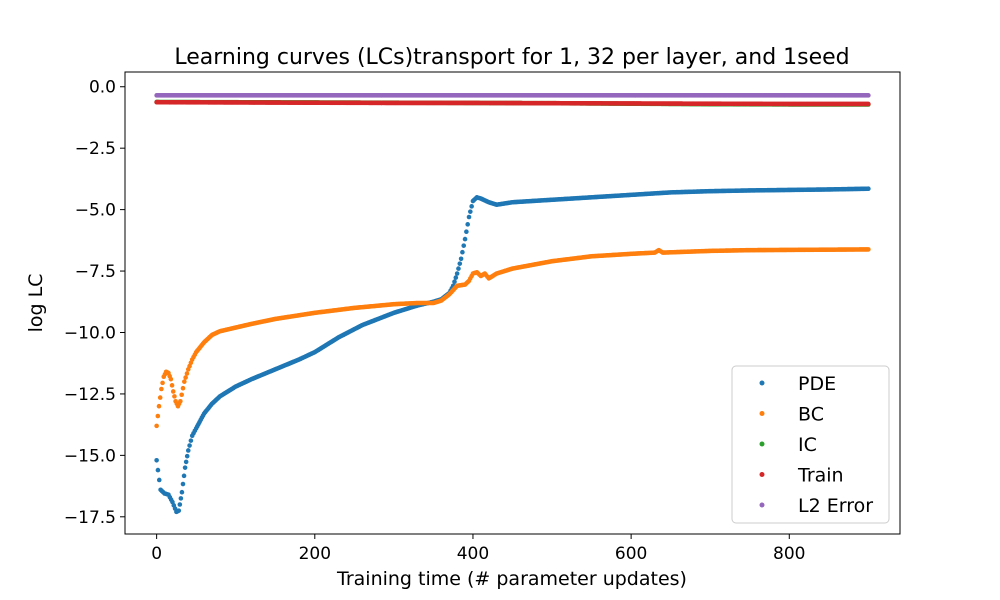  I want to click on legend-label-pde: PDE, so click(817, 384).